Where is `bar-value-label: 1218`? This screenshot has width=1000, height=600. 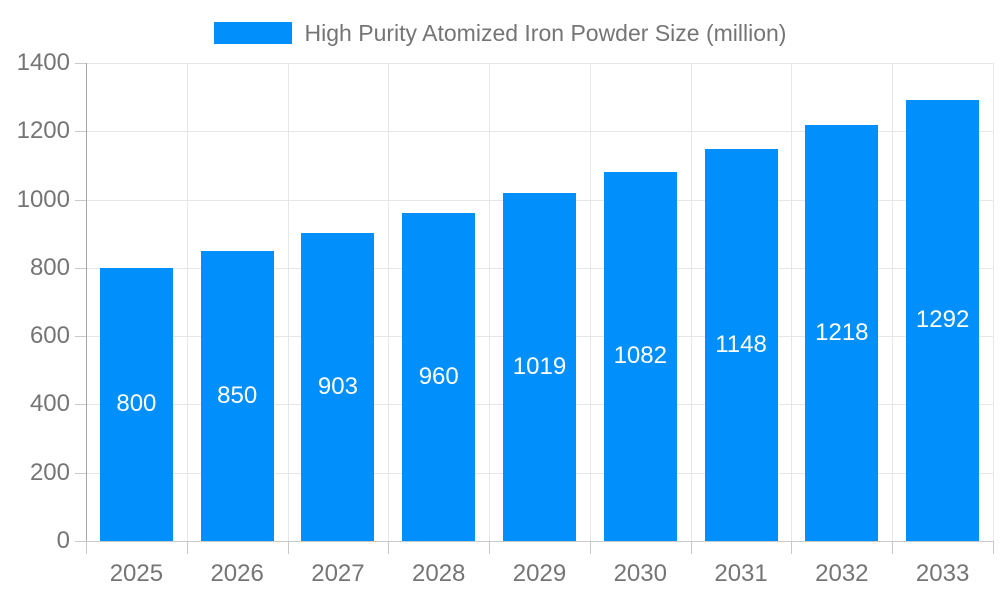 bar-value-label: 1218 is located at coordinates (842, 333).